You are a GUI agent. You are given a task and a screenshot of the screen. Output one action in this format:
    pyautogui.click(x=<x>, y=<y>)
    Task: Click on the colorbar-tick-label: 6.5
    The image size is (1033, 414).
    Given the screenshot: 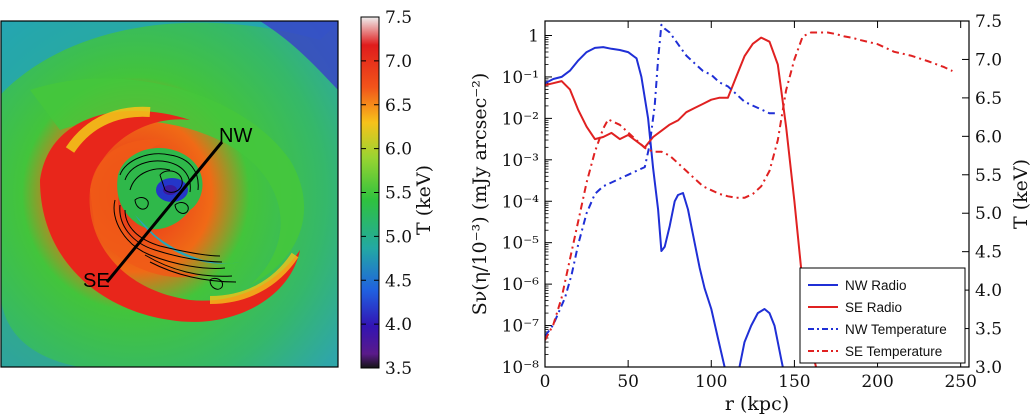 What is the action you would take?
    pyautogui.click(x=398, y=106)
    